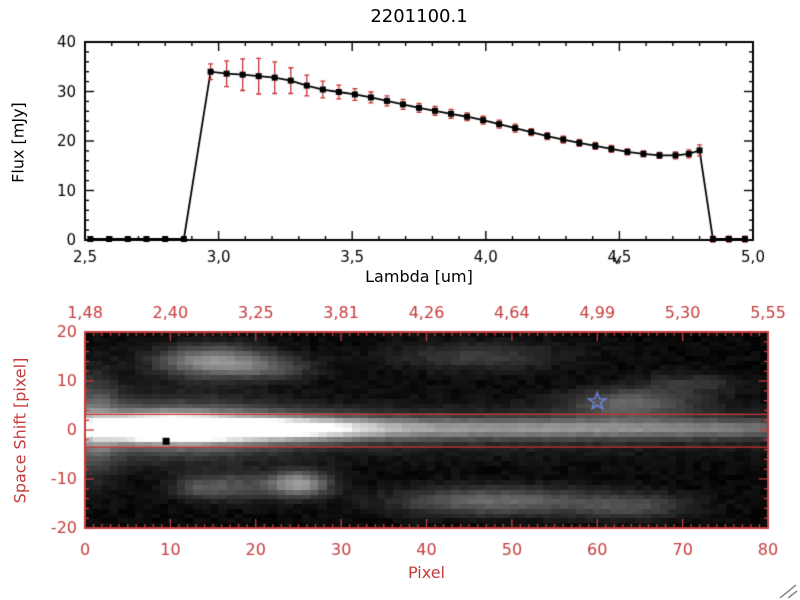 The image size is (800, 600). Describe the element at coordinates (419, 276) in the screenshot. I see `lambda-axis-label: Lambda [um]` at that location.